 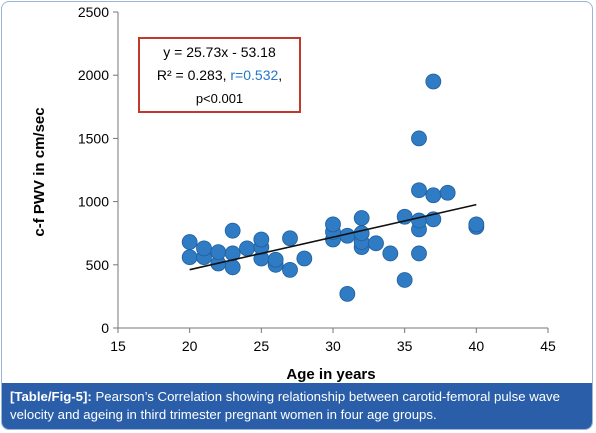 I want to click on y-tick-label: 2000, so click(x=93, y=75).